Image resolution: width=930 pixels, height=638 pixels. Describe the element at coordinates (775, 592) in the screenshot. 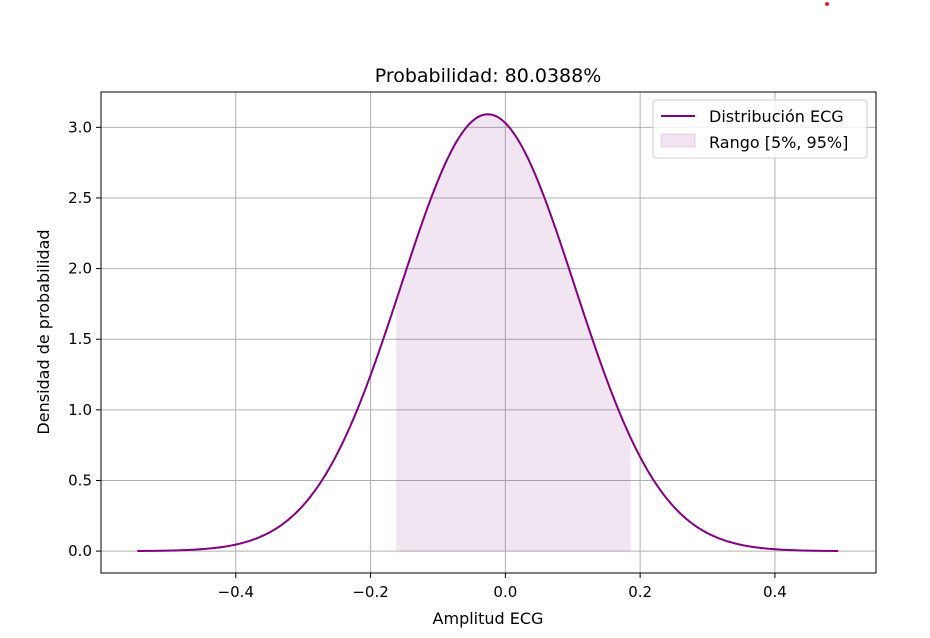

I see `x-tick-label: 0.4` at that location.